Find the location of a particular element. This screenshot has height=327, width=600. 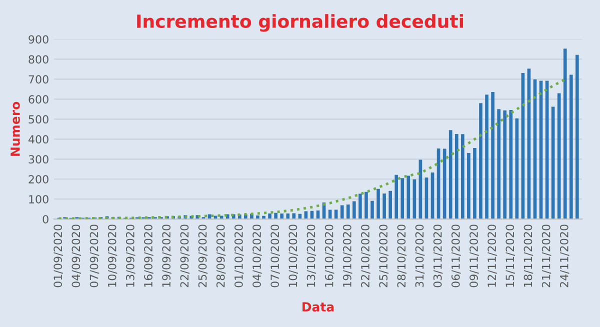

x-tick-label: 15/11/2020 is located at coordinates (510, 255).